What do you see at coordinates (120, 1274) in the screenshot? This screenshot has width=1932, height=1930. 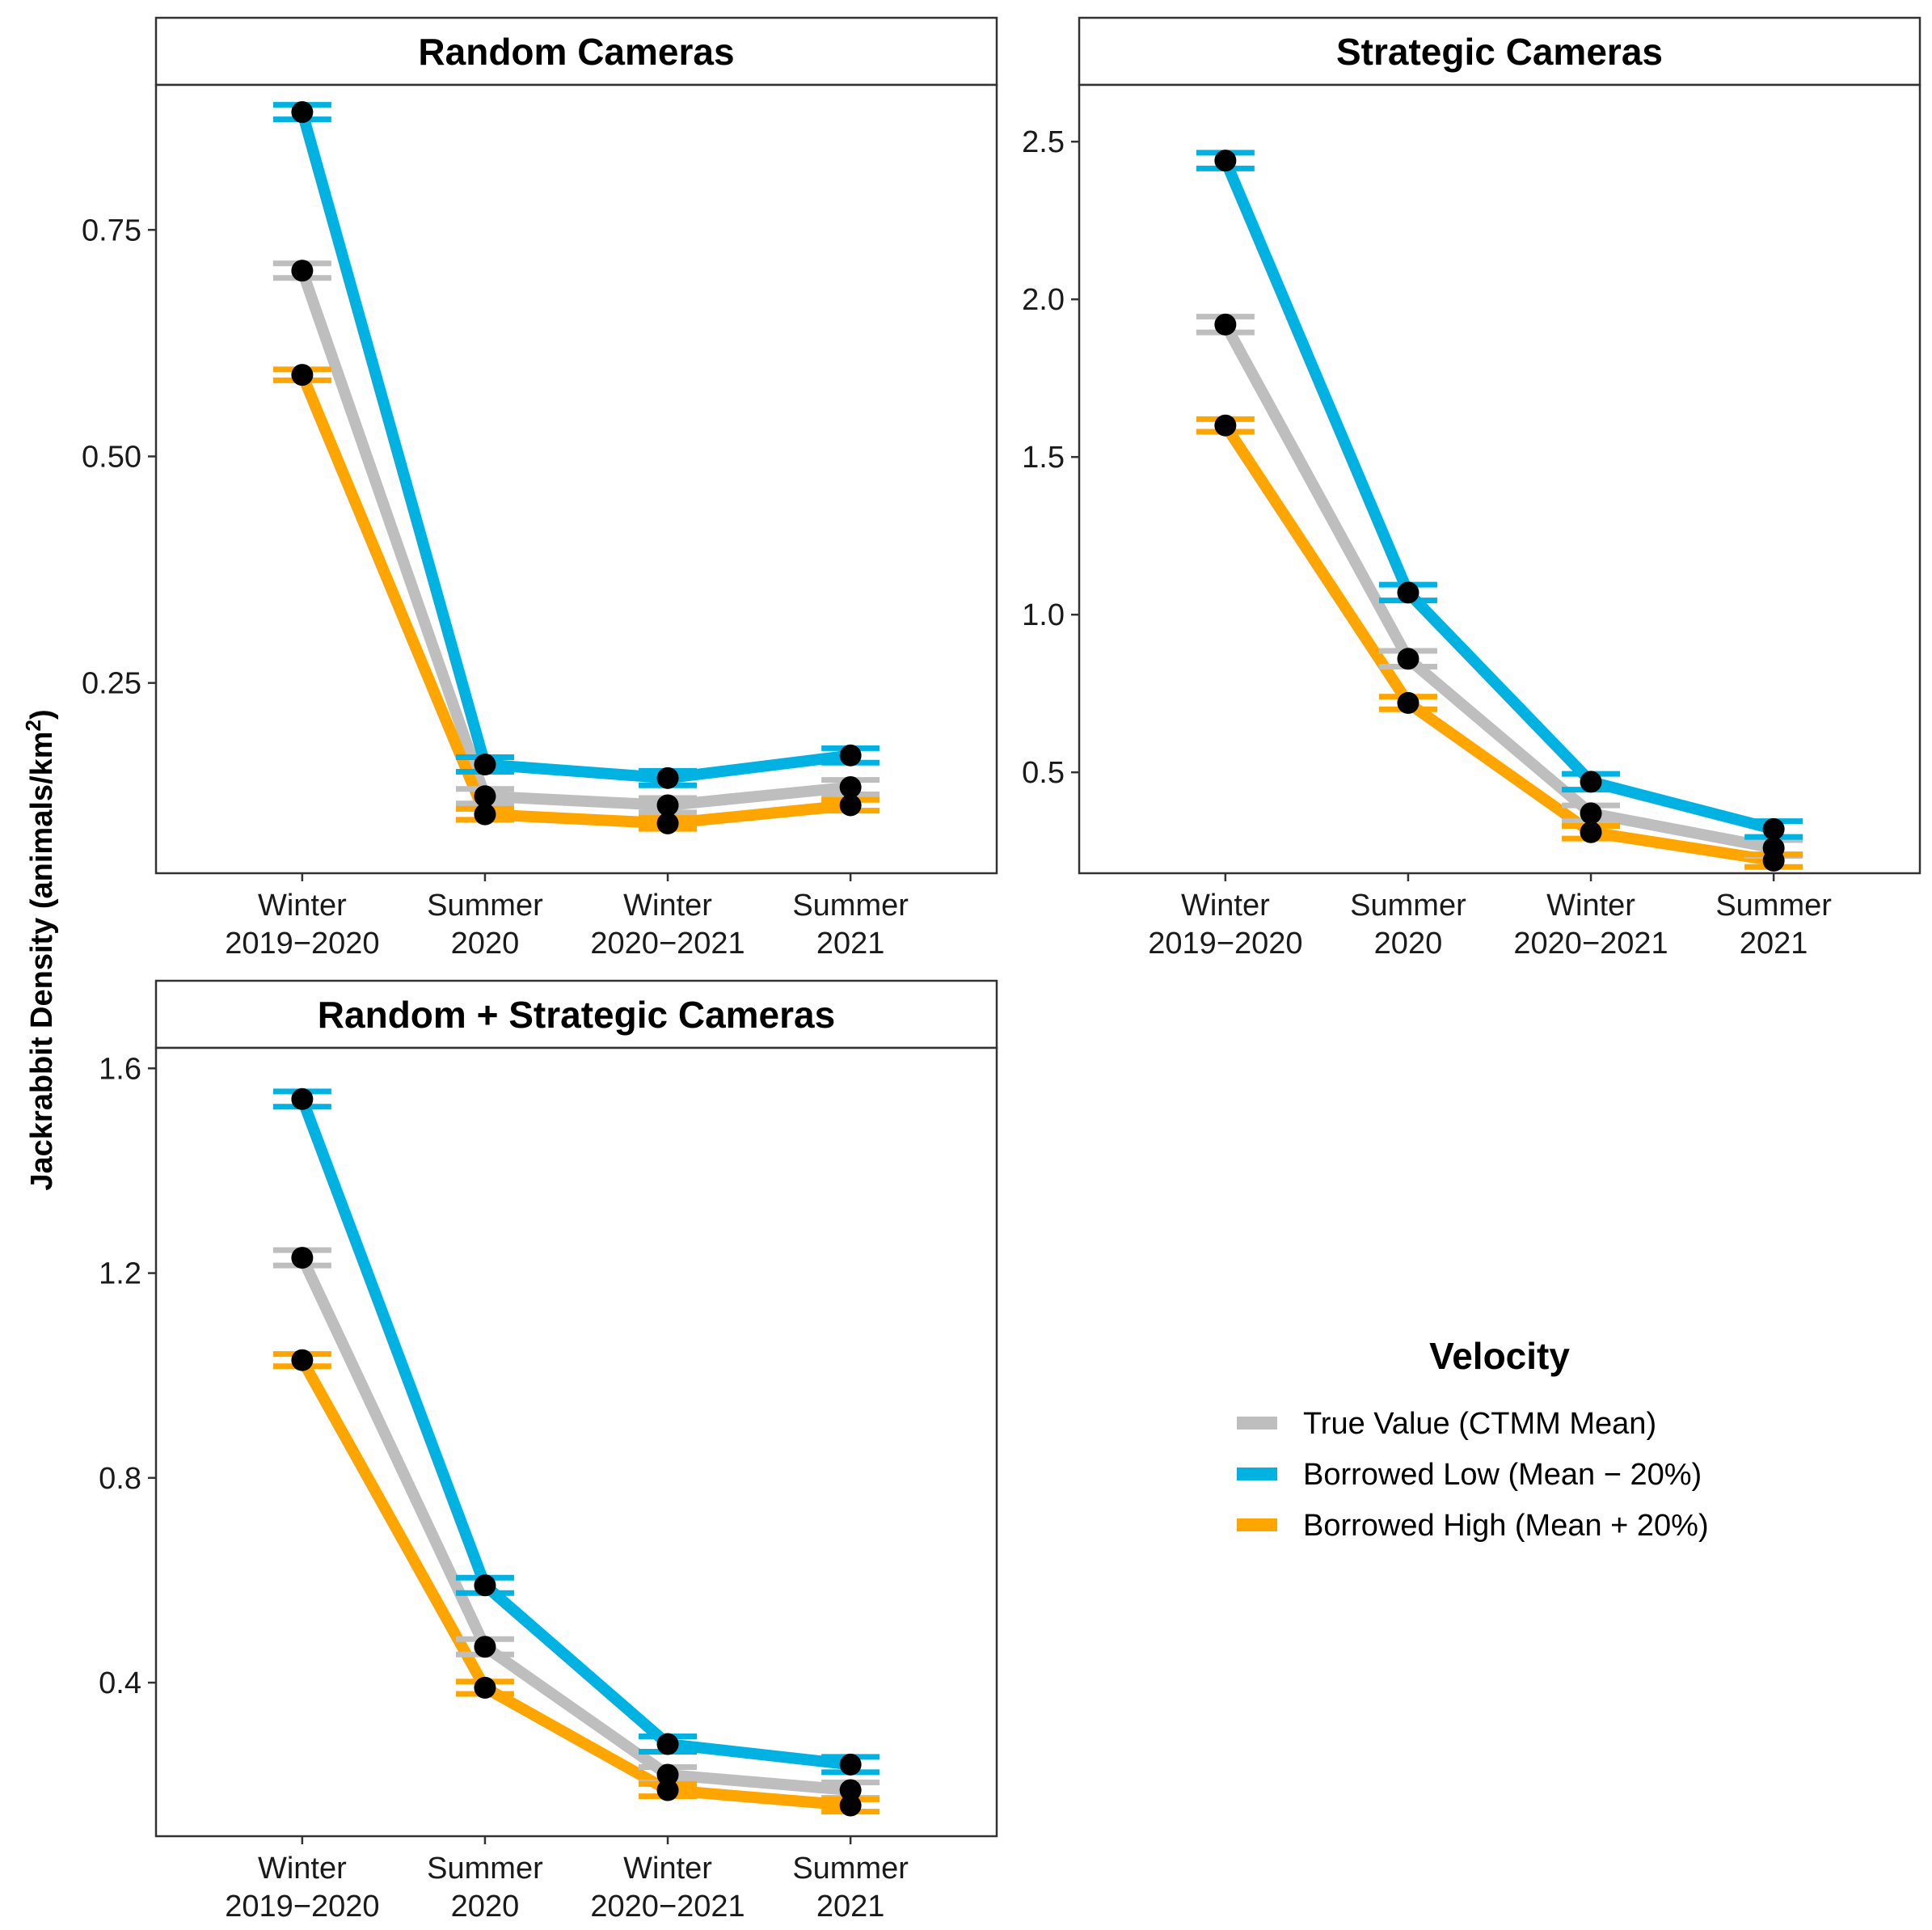 I see `y-tick-label: 1.2` at bounding box center [120, 1274].